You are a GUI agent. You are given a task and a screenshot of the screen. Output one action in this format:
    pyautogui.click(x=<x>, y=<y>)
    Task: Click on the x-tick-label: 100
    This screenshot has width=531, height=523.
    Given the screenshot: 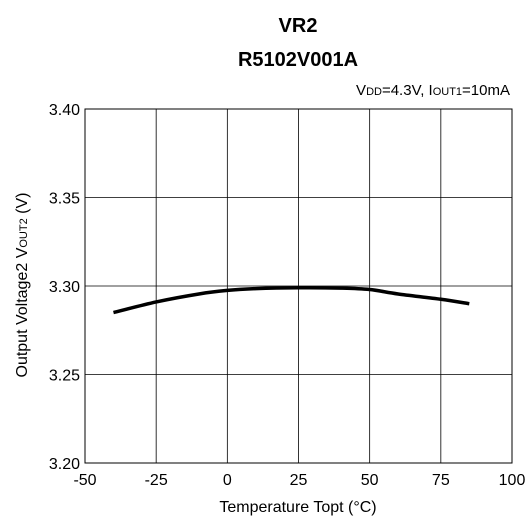 What is the action you would take?
    pyautogui.click(x=512, y=480)
    